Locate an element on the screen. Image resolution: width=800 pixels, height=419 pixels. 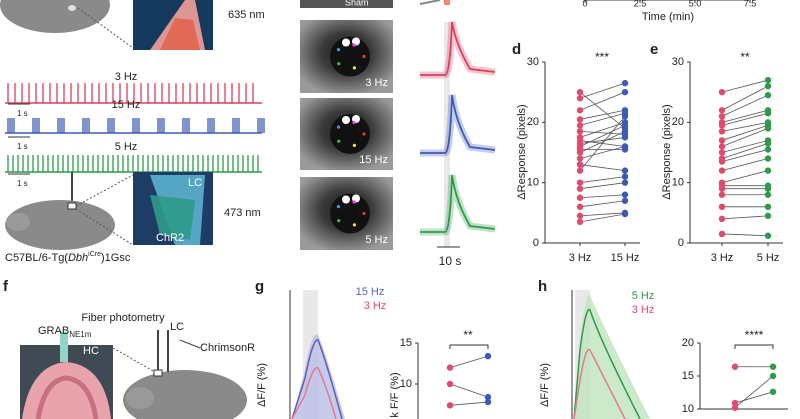
sig-bracket is located at coordinates (469, 346).